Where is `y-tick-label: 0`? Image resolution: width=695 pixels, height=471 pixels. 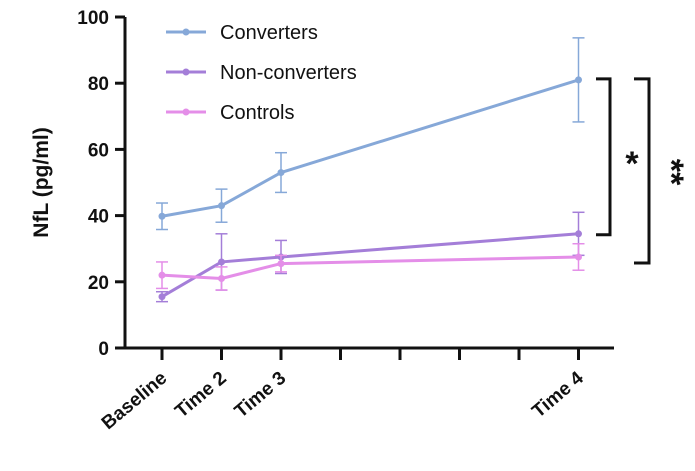
y-tick-label: 0 is located at coordinates (103, 349).